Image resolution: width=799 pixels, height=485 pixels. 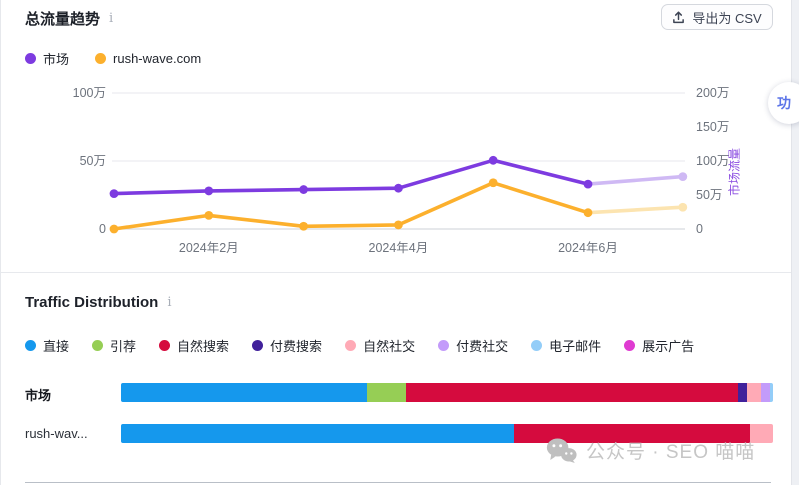 What do you see at coordinates (727, 18) in the screenshot?
I see `export-csv-label: 导出为 CSV` at bounding box center [727, 18].